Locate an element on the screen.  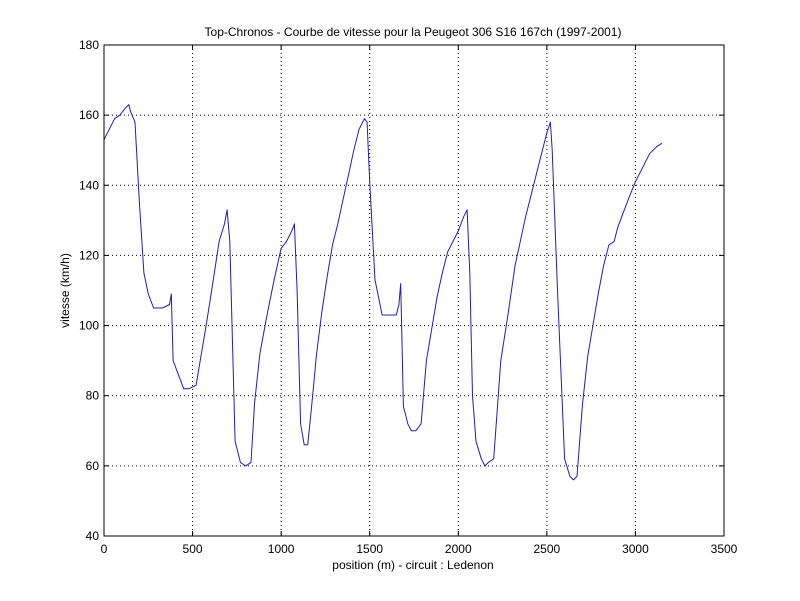
y-tick-label: 180 is located at coordinates (89, 45).